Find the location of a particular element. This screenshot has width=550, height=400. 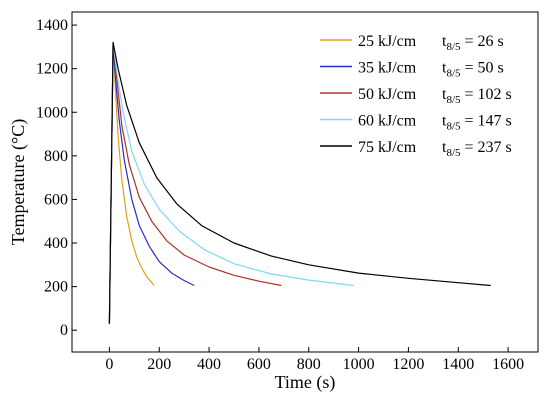

y-tick-label: 1000 is located at coordinates (52, 112).